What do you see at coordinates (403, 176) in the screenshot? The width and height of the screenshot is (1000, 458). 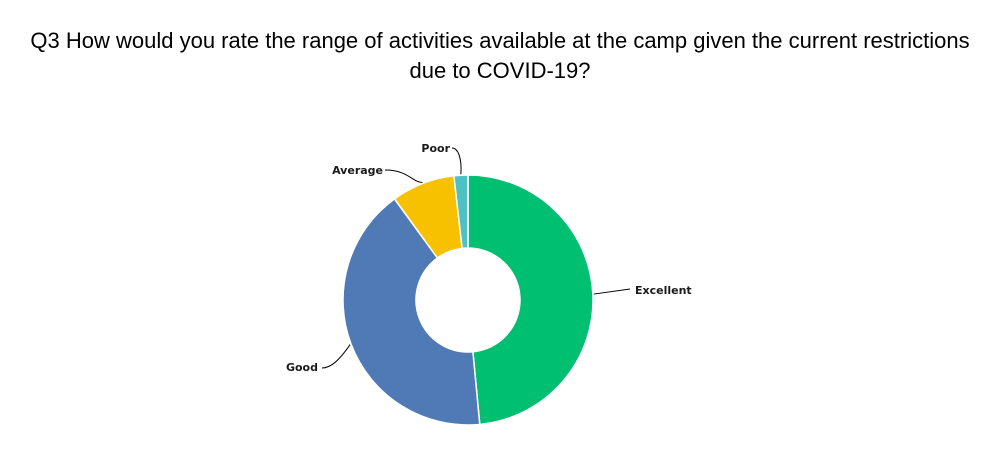 I see `leader-line-average` at bounding box center [403, 176].